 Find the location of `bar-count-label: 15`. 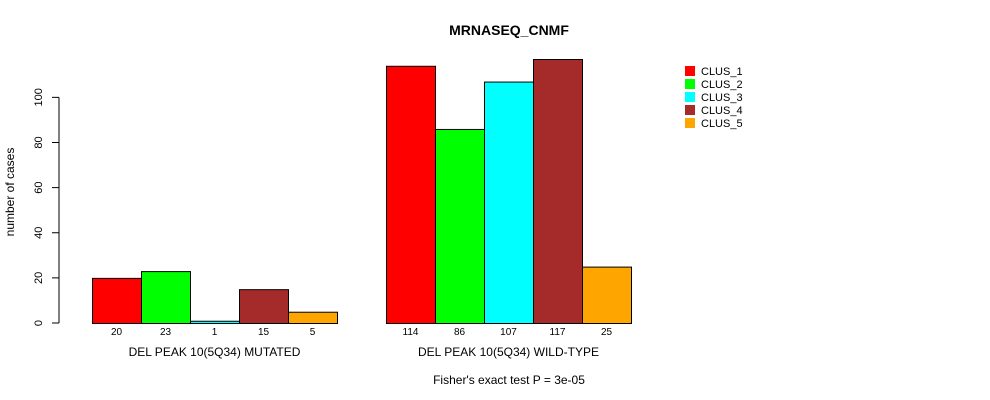

bar-count-label: 15 is located at coordinates (264, 332).